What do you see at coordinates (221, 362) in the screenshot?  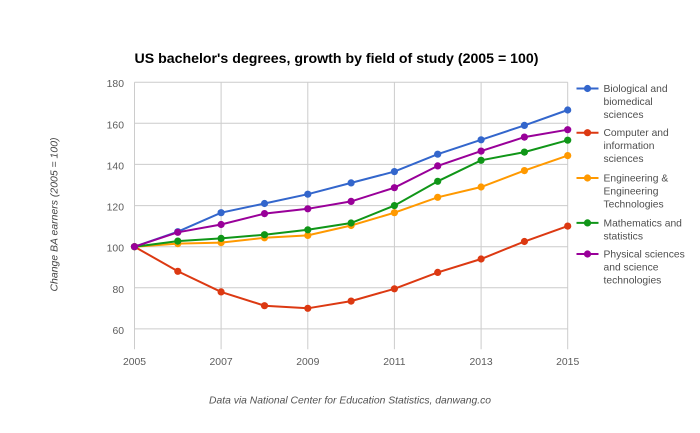 I see `svg-text: 2007` at bounding box center [221, 362].